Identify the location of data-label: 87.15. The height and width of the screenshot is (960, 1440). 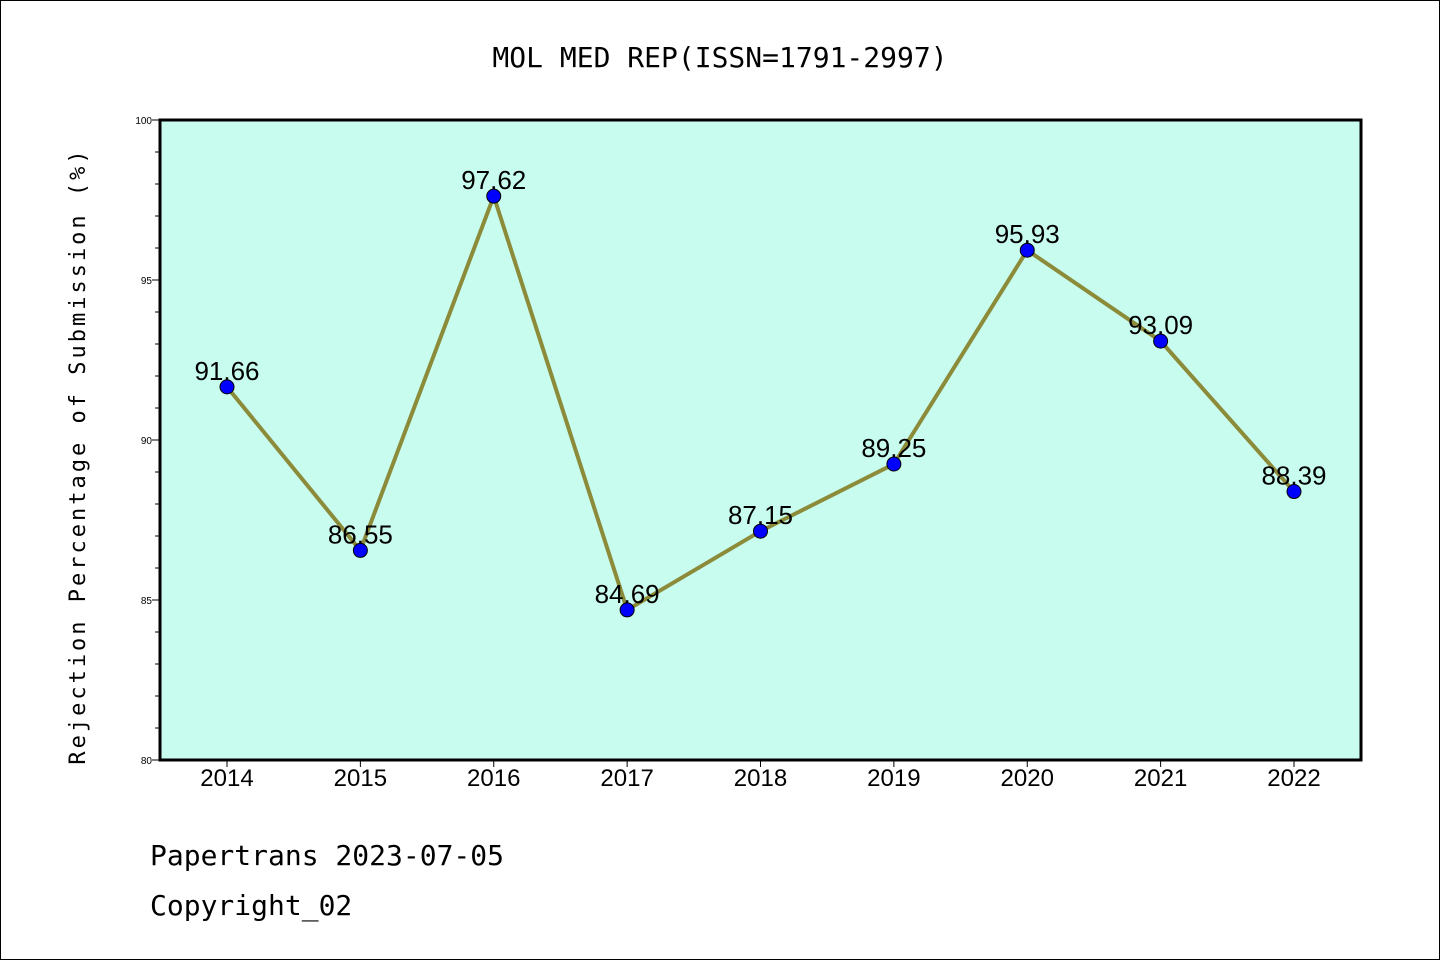
(760, 515).